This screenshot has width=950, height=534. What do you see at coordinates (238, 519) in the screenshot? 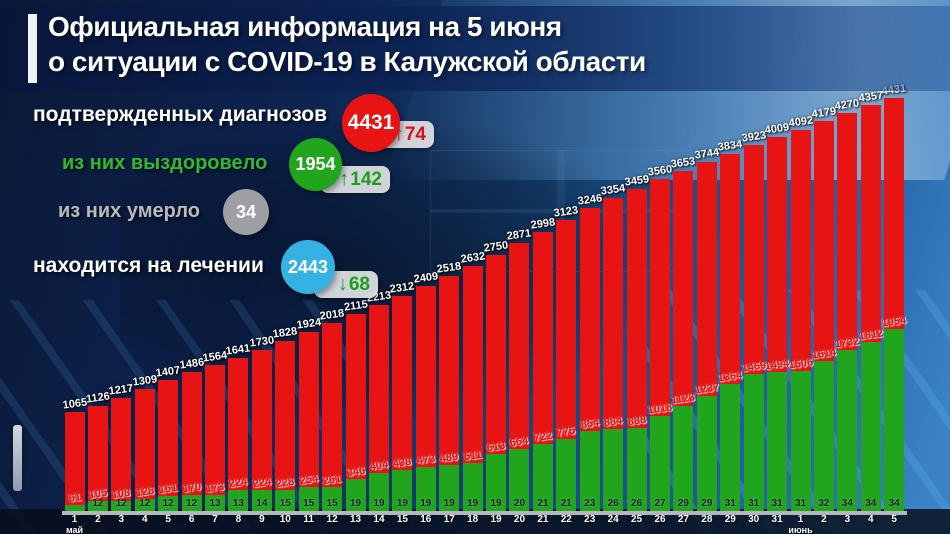
I see `date-label: 8` at bounding box center [238, 519].